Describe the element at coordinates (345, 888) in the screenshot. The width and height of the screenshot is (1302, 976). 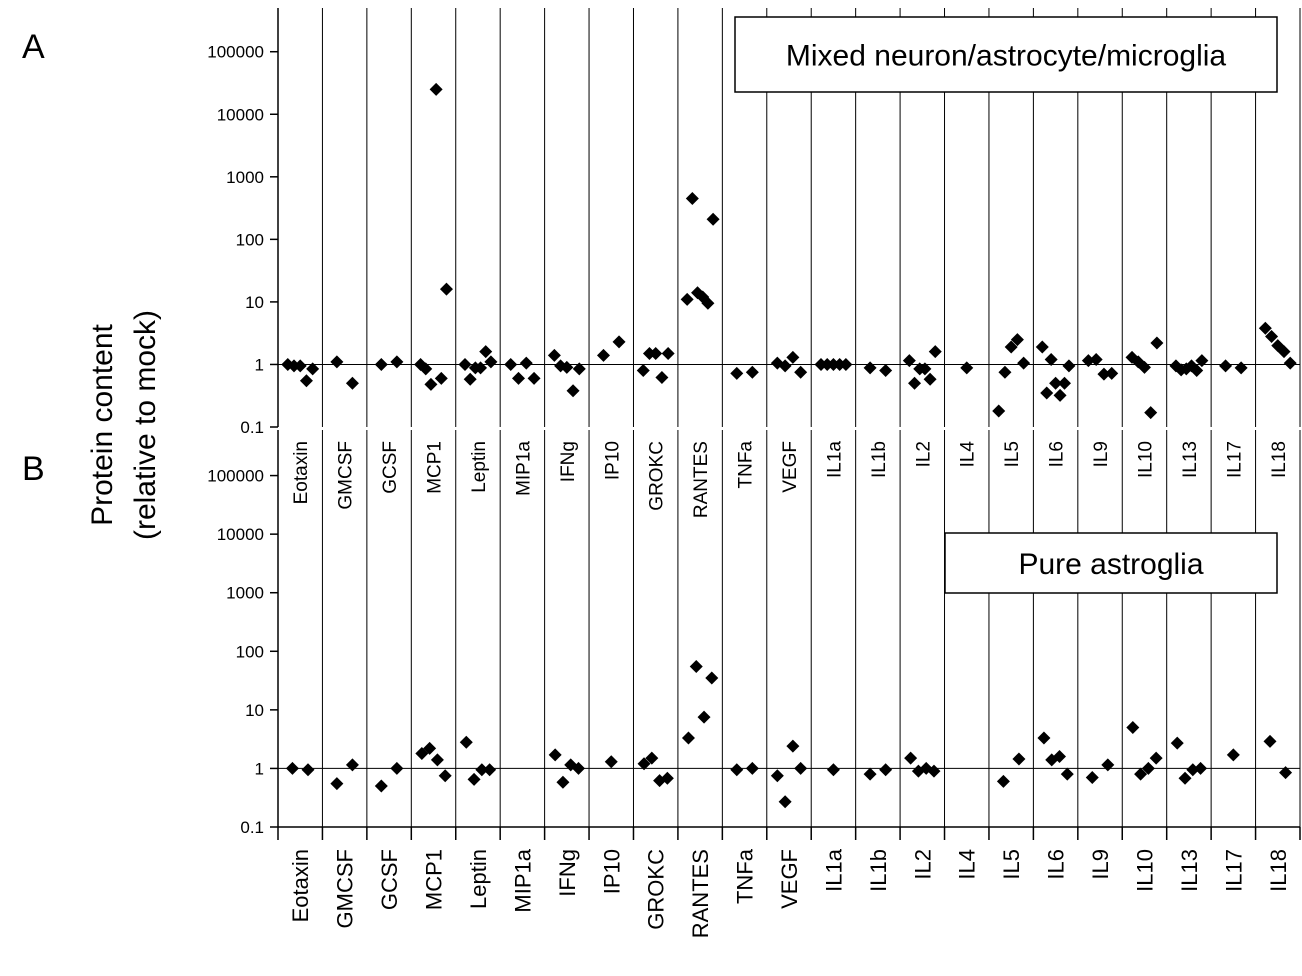
I see `x-tick-label: GMCSF` at that location.